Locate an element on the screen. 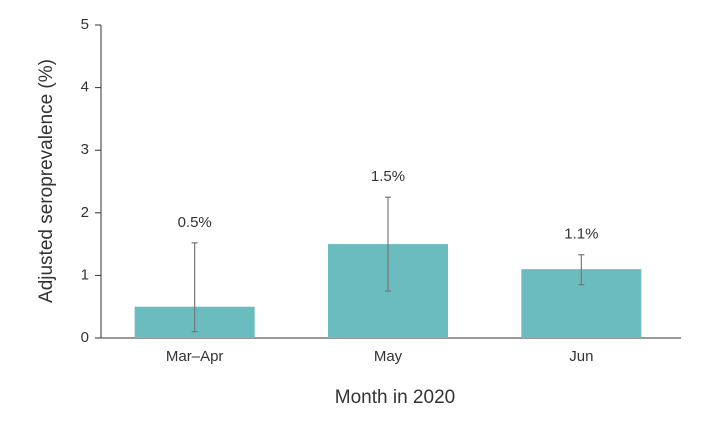 The width and height of the screenshot is (703, 423). x-tick-label: Mar–Apr is located at coordinates (195, 356).